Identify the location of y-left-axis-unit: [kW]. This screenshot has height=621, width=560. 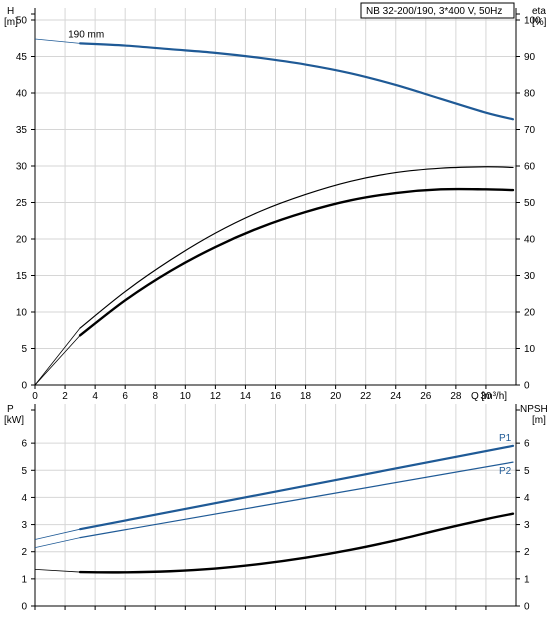
(14, 420).